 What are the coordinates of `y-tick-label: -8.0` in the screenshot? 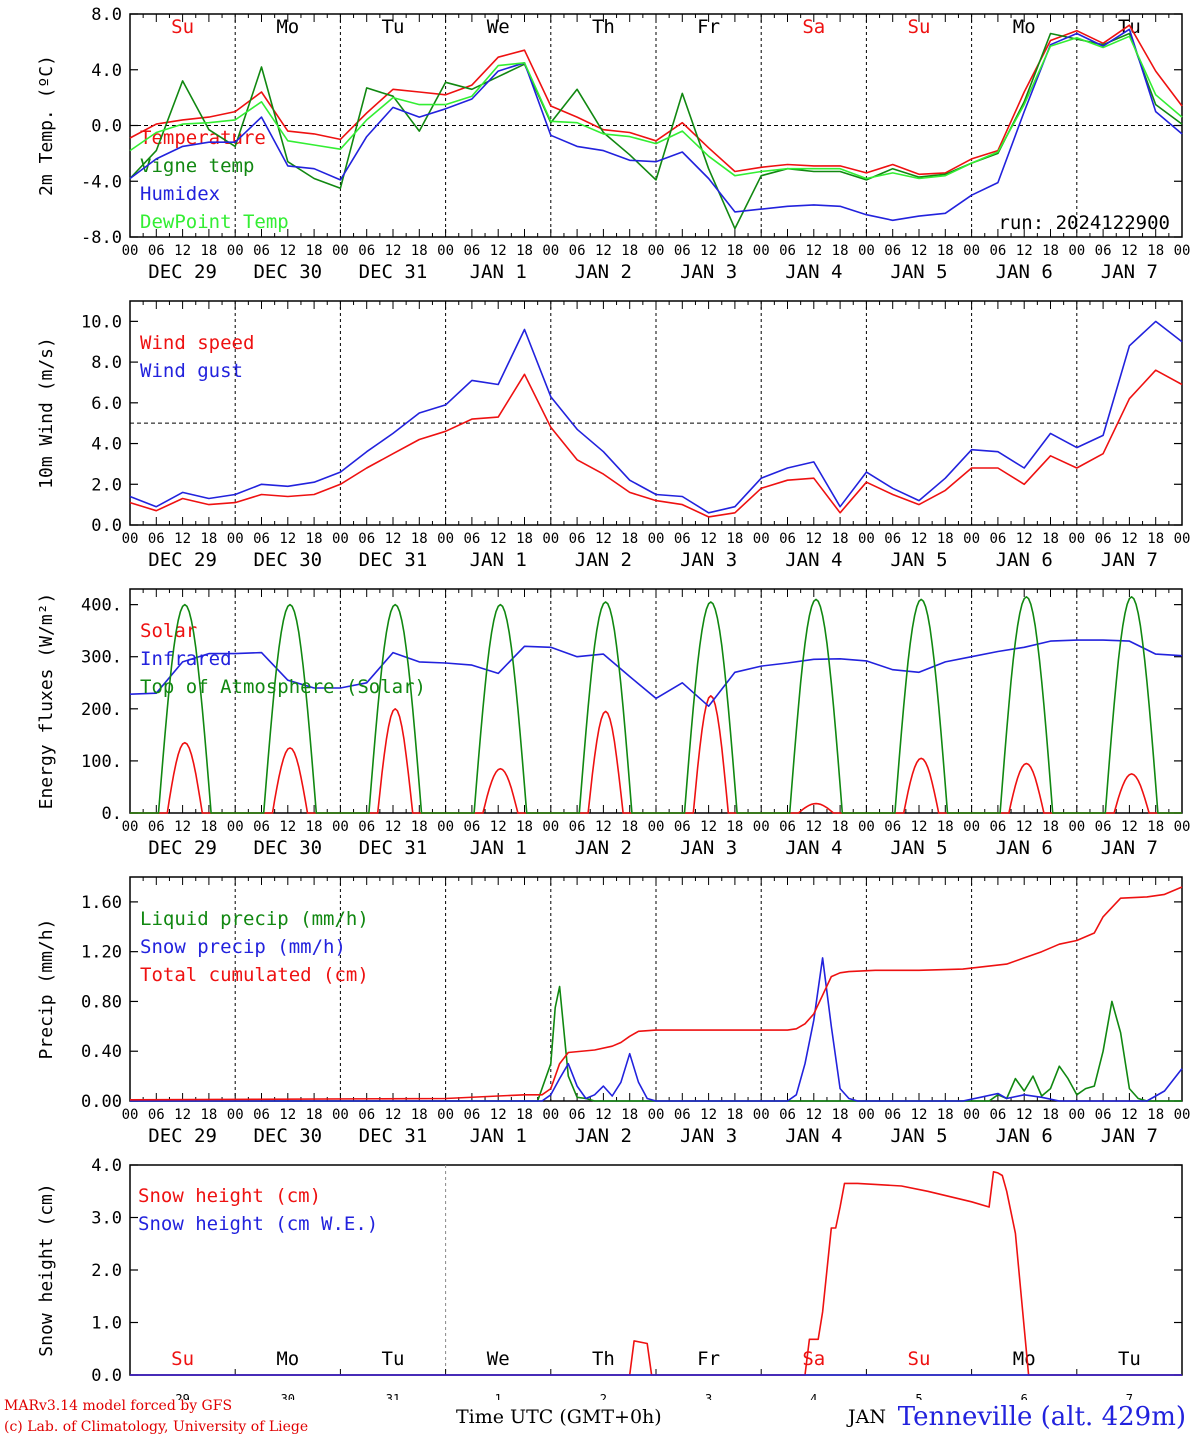 It's located at (101, 238).